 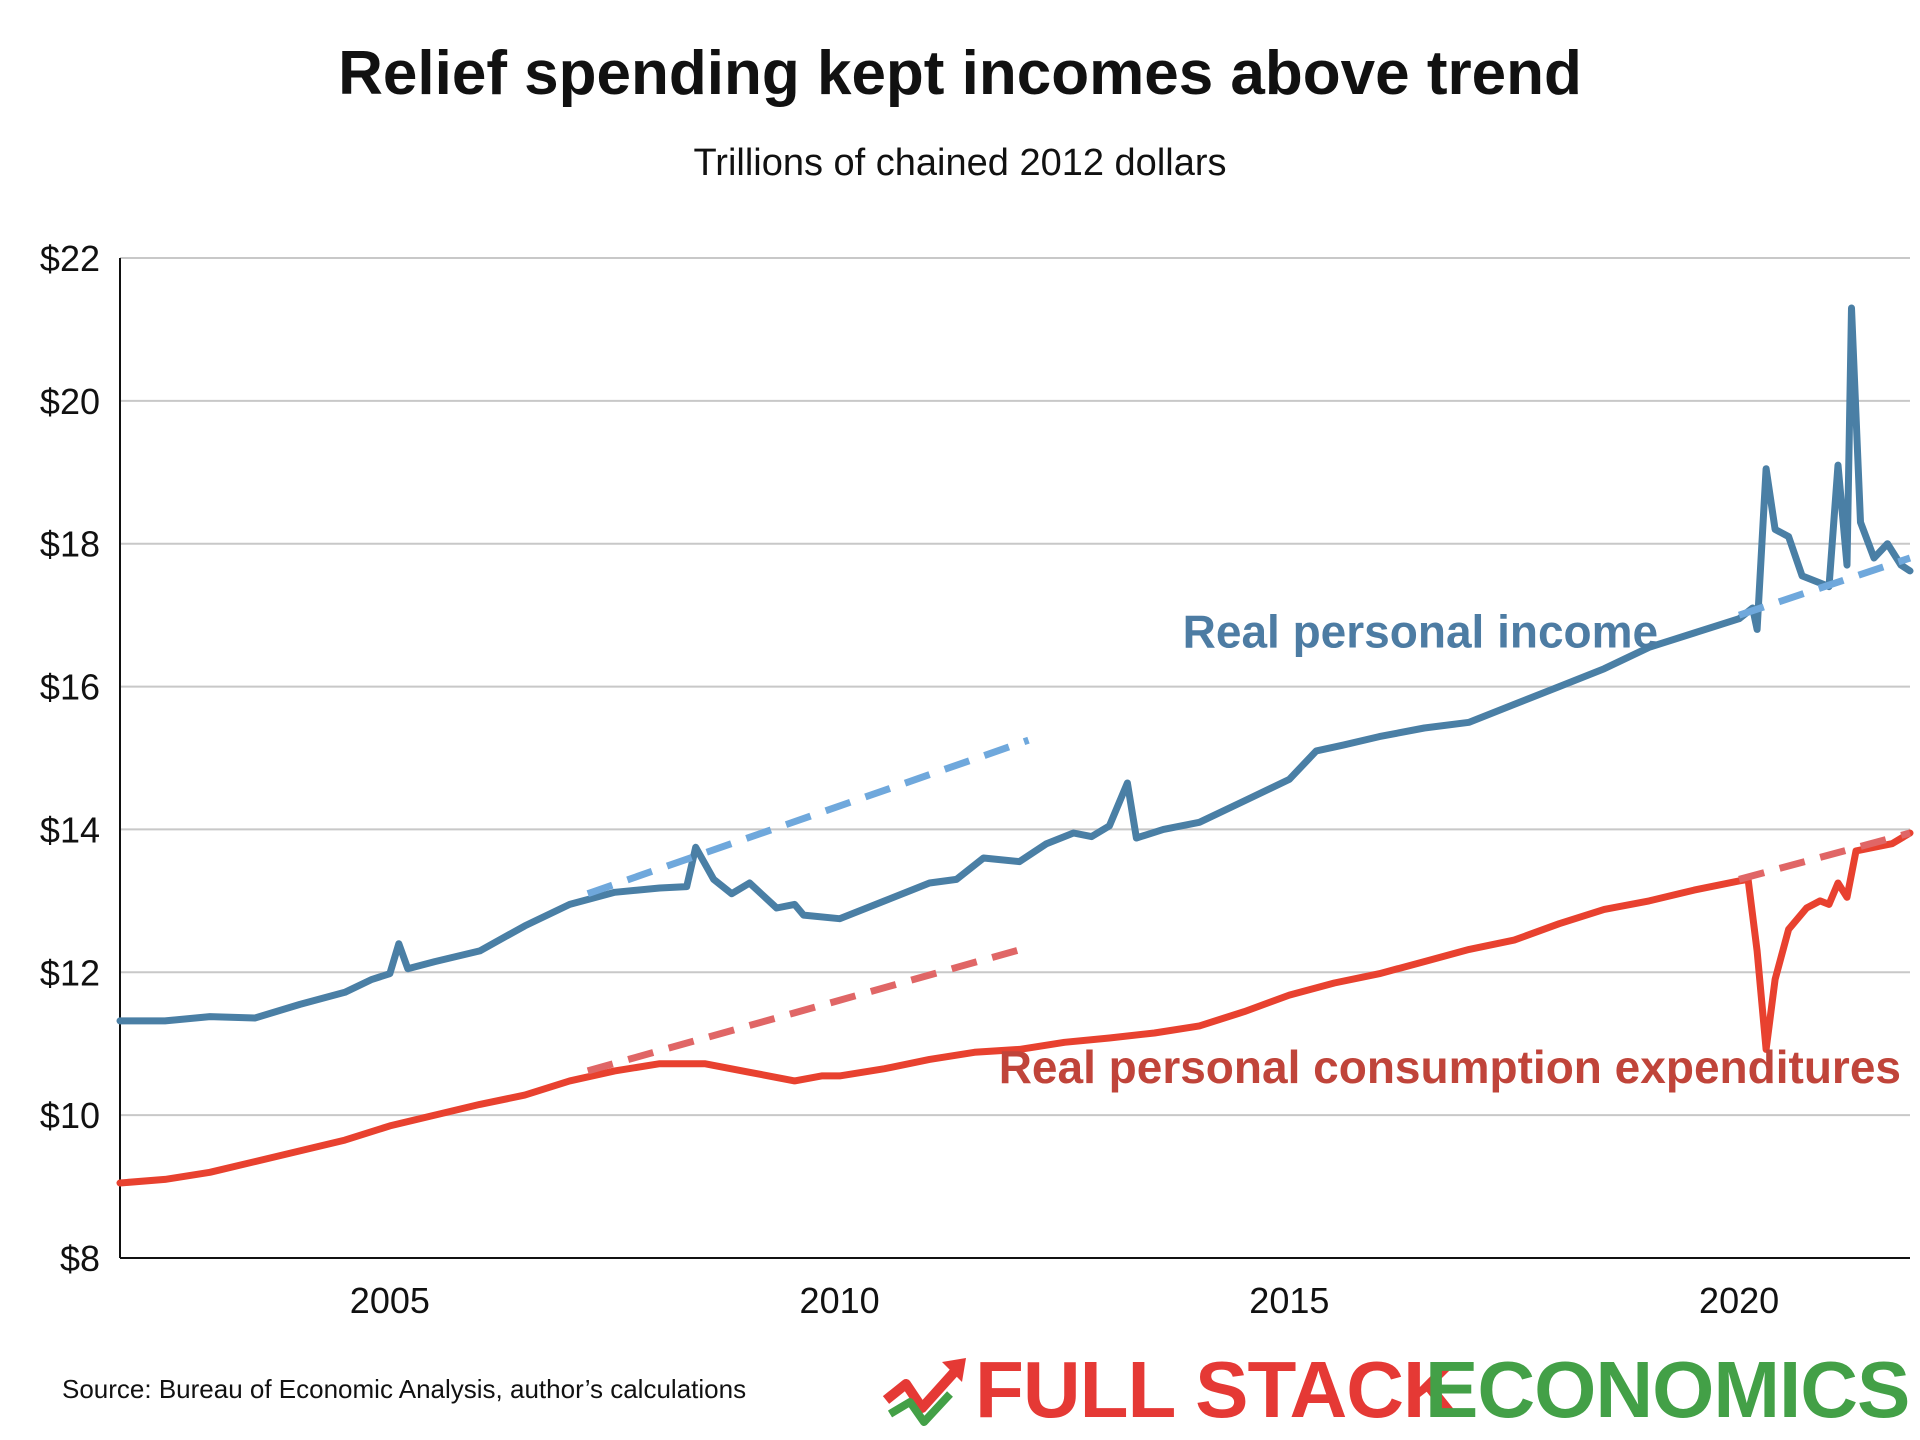 I want to click on consumption-label: Real personal consumption expenditures, so click(x=1450, y=1067).